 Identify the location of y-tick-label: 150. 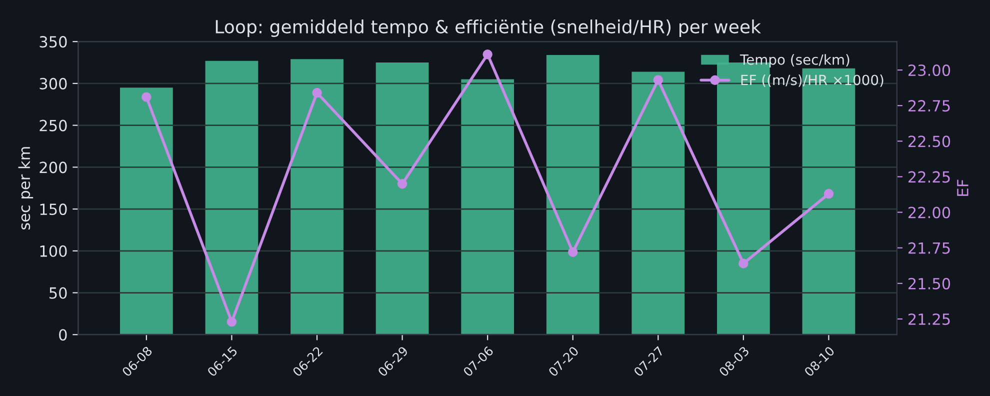
(53, 209).